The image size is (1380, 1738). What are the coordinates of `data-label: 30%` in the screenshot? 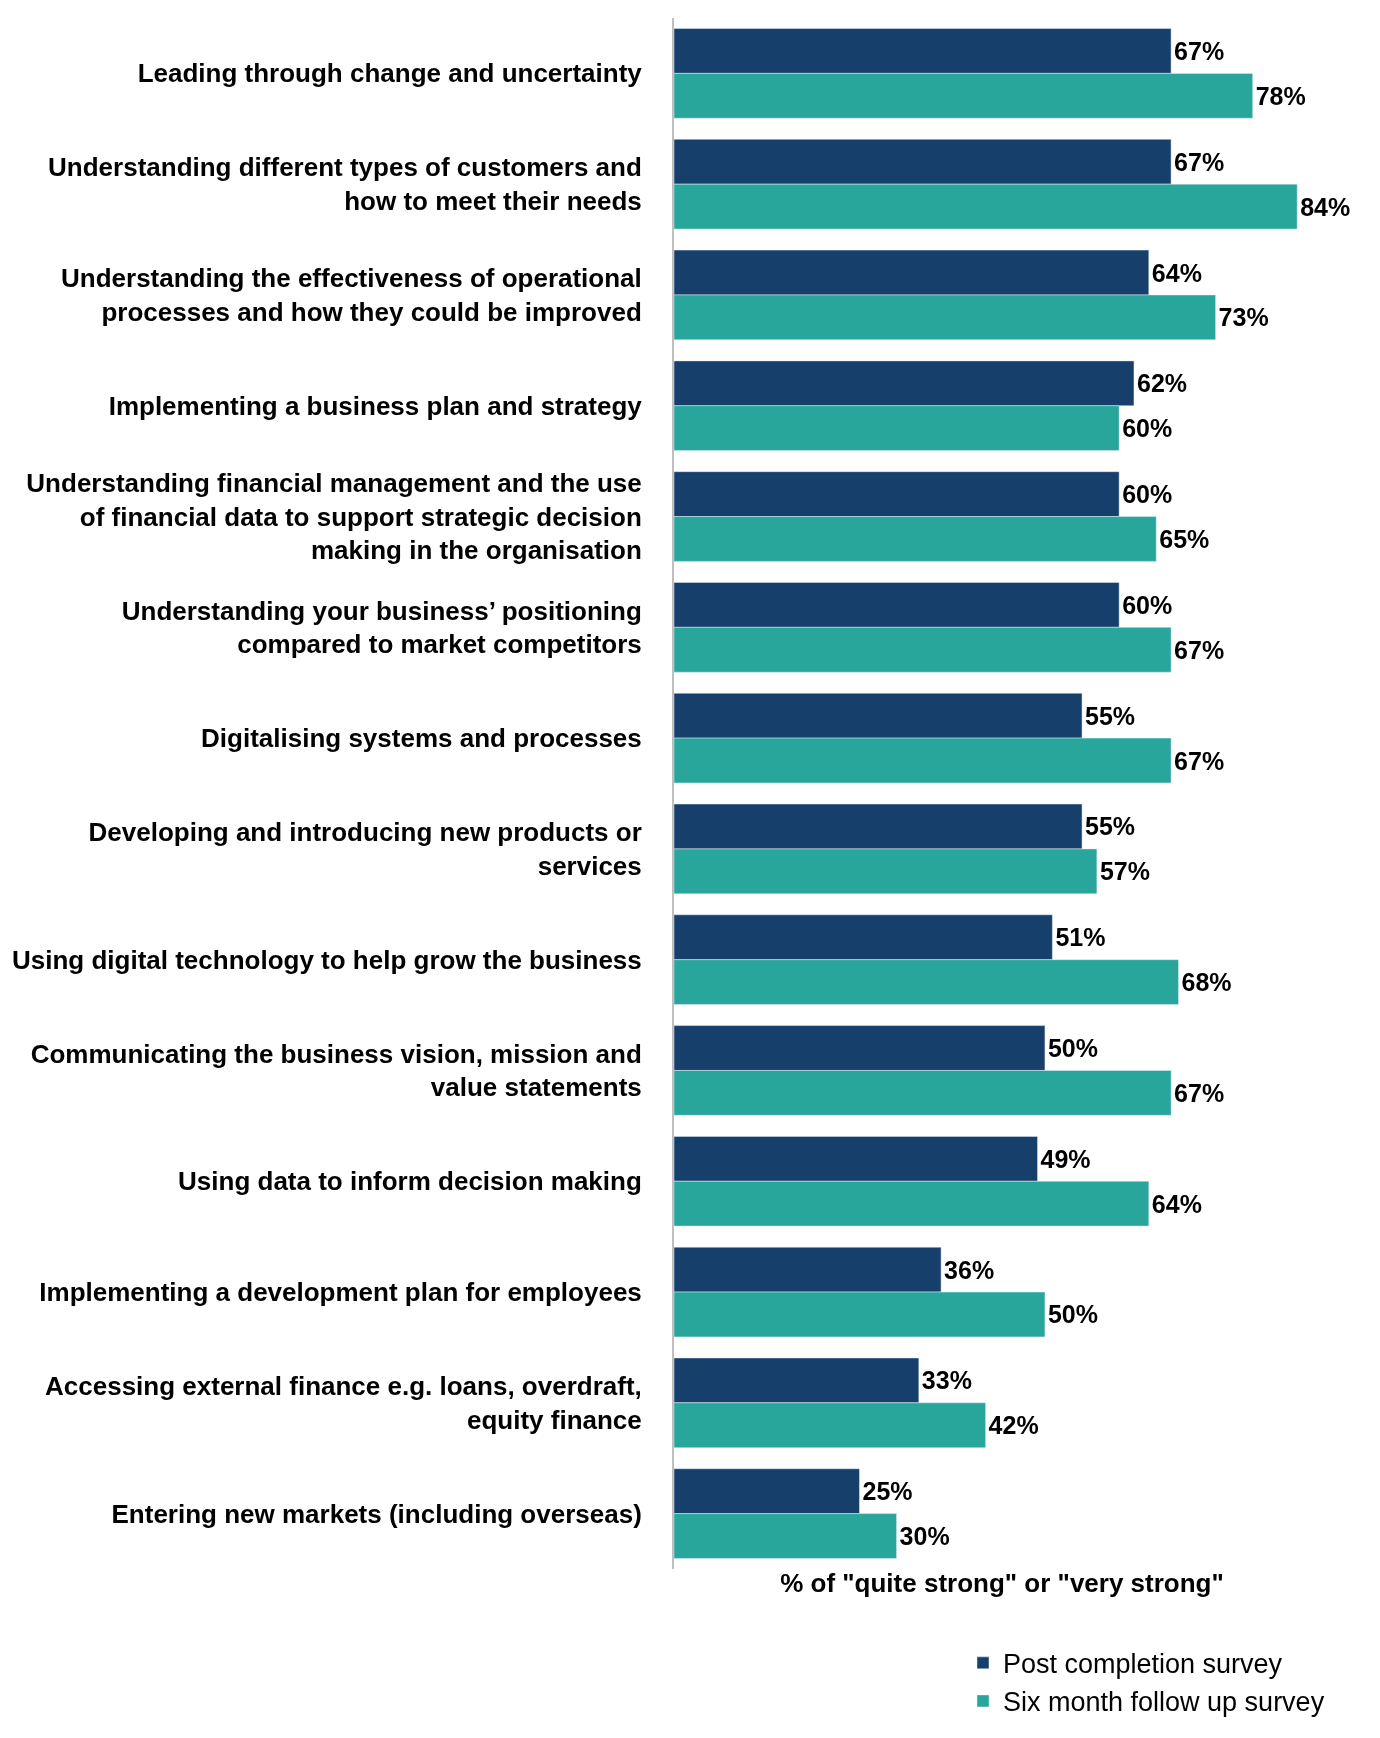 It's located at (924, 1536).